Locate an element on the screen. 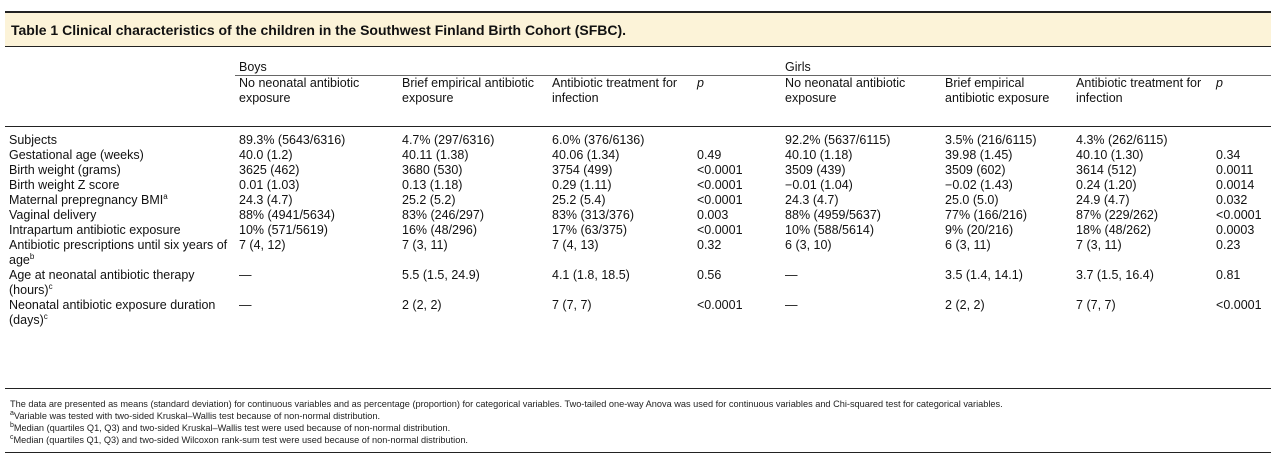  col-girls-no-exposure: No neonatal antibiotic exposure is located at coordinates (845, 90).